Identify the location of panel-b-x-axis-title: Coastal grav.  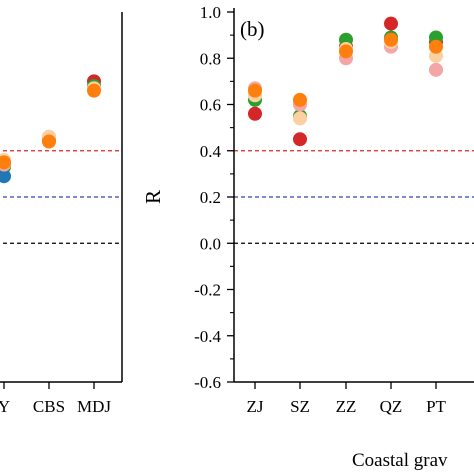
(400, 460).